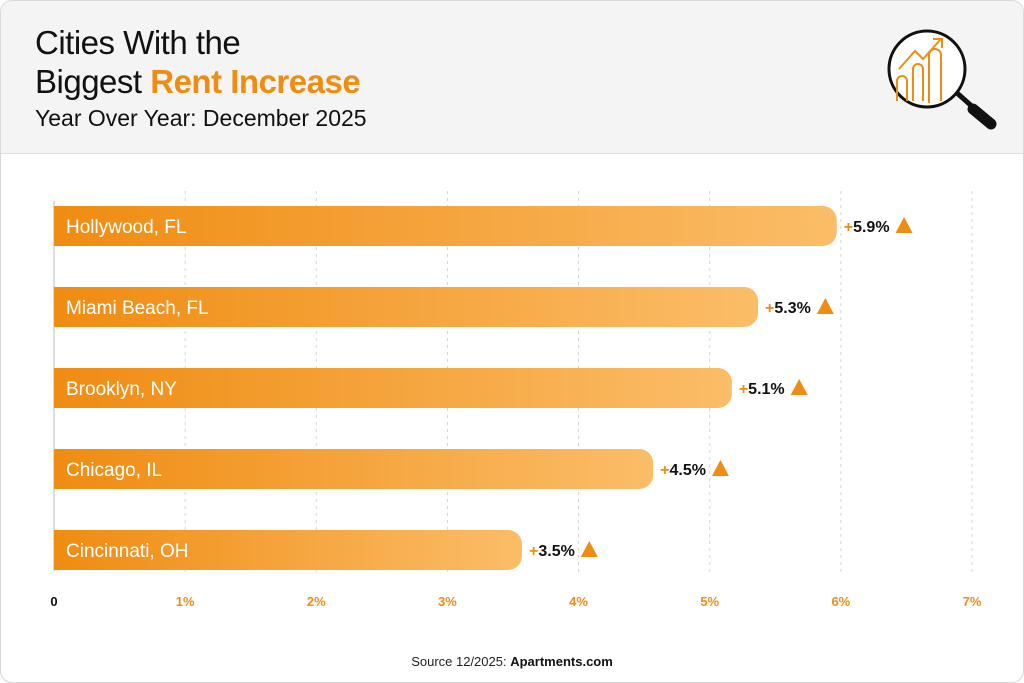  What do you see at coordinates (93, 81) in the screenshot?
I see `title-plain: Biggest` at bounding box center [93, 81].